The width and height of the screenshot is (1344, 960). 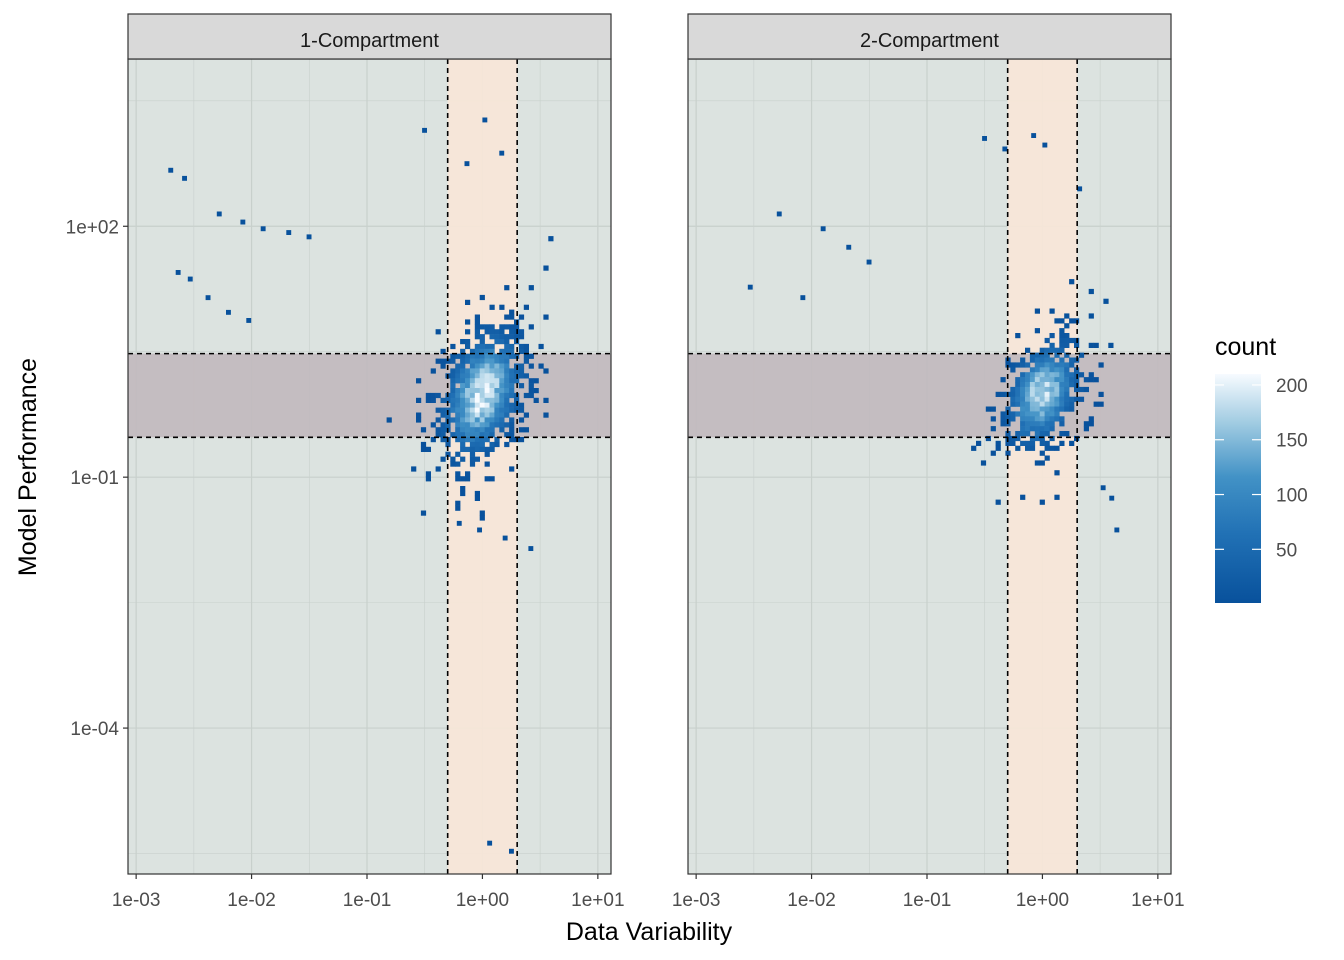 I want to click on x-tick-label: 1e-02, so click(x=251, y=900).